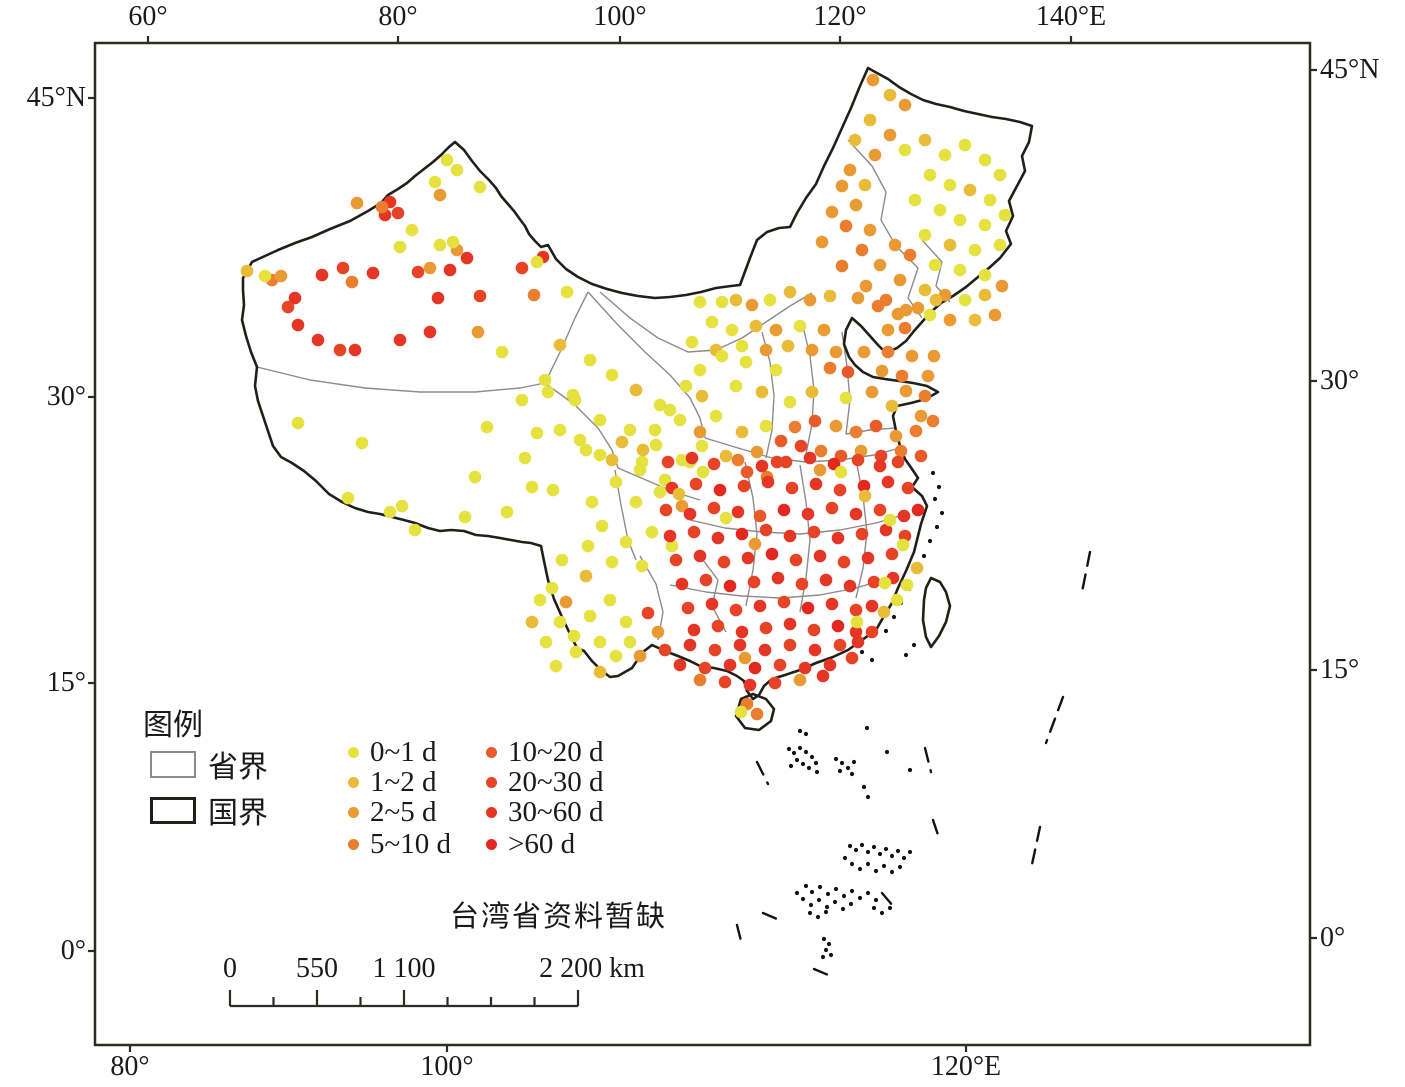 The image size is (1405, 1087). What do you see at coordinates (713, 594) in the screenshot?
I see `province-boundary` at bounding box center [713, 594].